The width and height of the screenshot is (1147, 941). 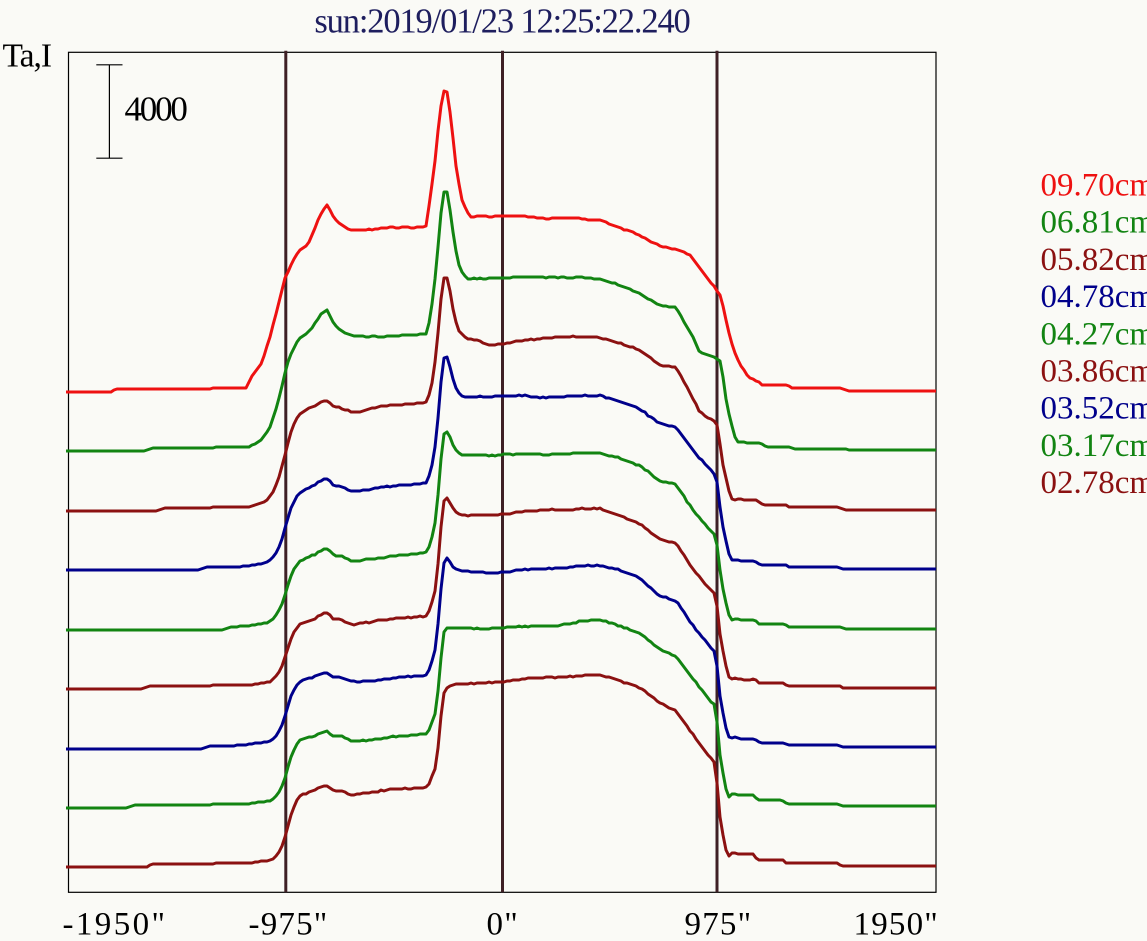 I want to click on svg-text: 09.70cm, so click(x=1094, y=186).